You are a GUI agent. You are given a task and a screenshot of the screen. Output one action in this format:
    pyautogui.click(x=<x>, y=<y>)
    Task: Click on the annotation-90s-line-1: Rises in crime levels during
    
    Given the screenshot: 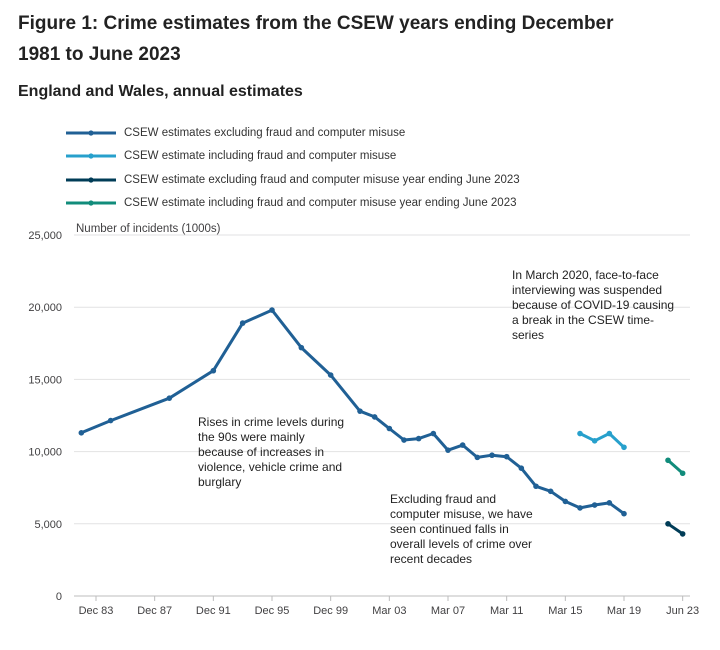 What is the action you would take?
    pyautogui.click(x=271, y=422)
    